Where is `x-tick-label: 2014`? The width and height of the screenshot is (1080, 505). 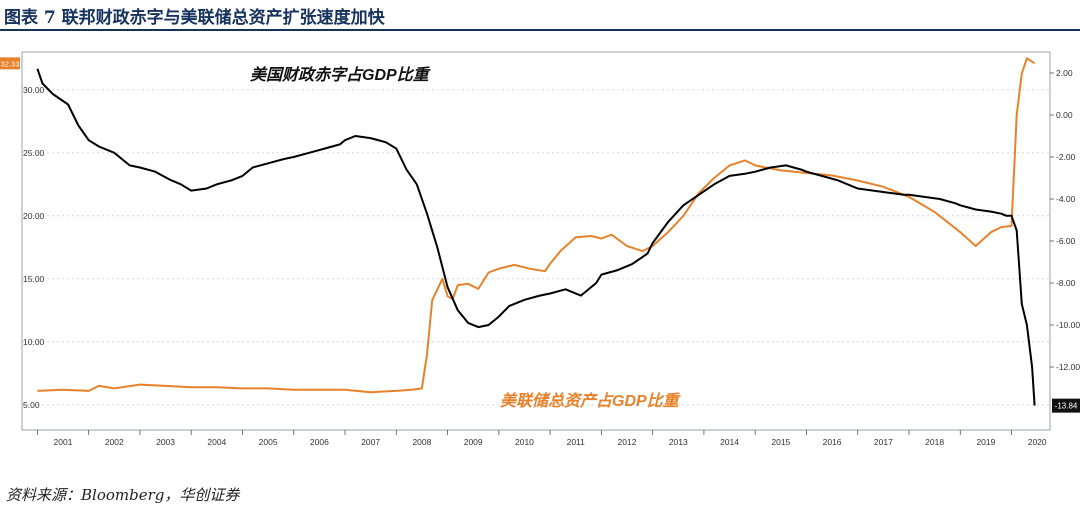 x-tick-label: 2014 is located at coordinates (729, 442).